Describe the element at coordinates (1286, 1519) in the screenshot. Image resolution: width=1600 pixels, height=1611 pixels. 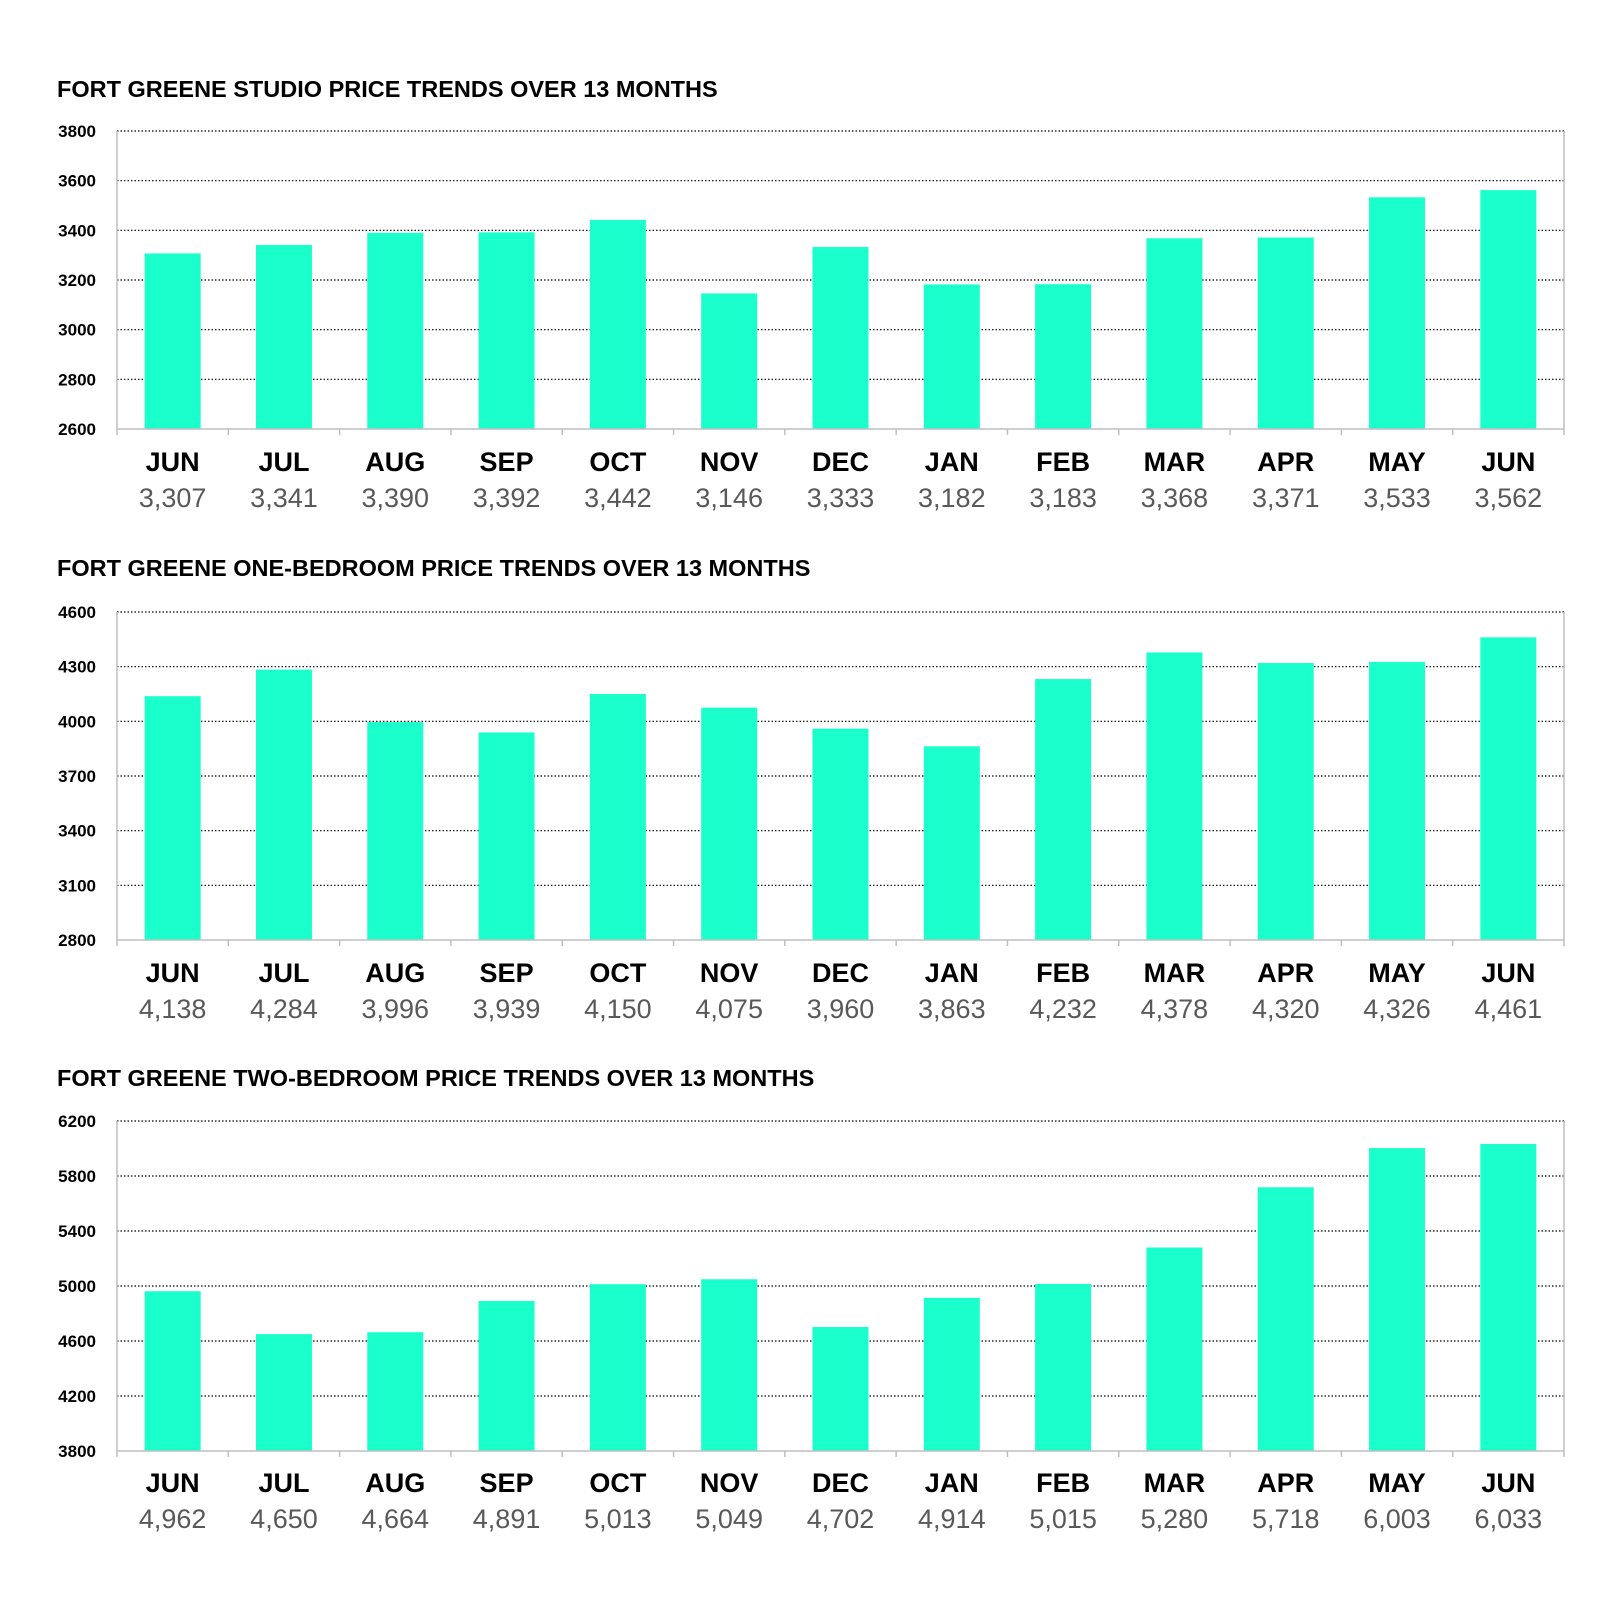
I see `value-label: 5,718` at that location.